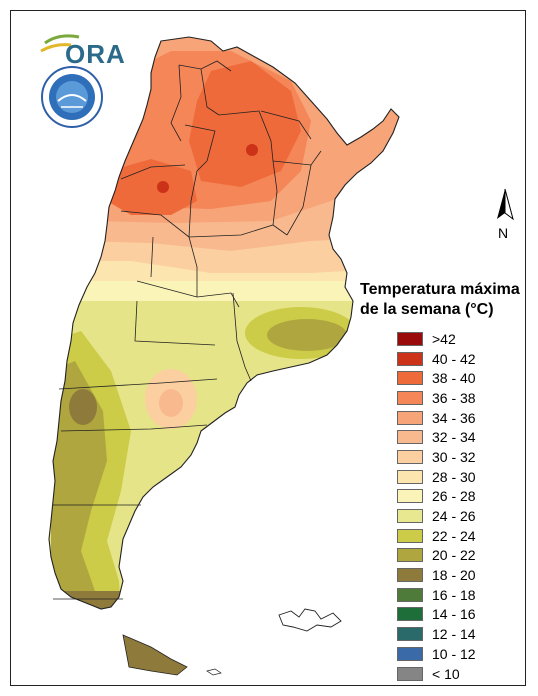 This screenshot has height=696, width=538. I want to click on legend-item: 14 - 16, so click(436, 615).